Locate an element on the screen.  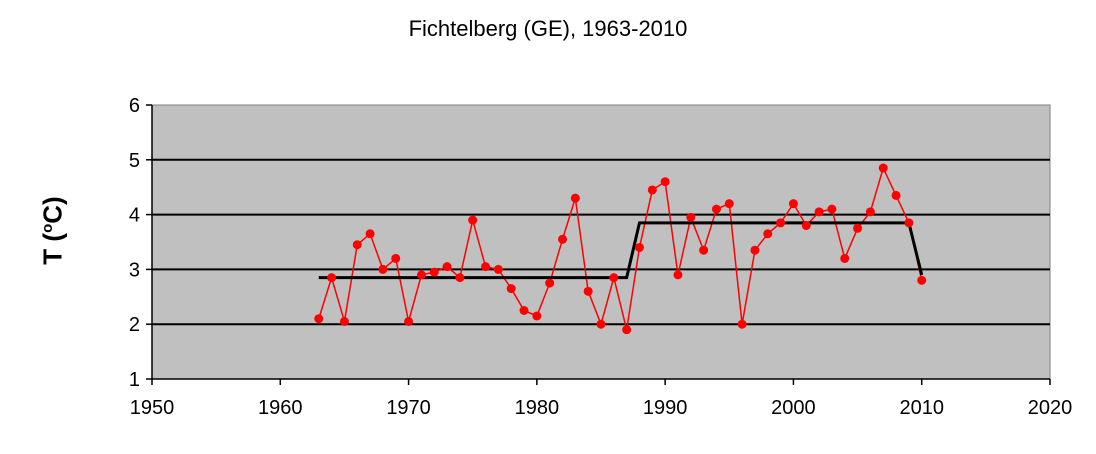
x-tick-label-1980: 1980 is located at coordinates (537, 408).